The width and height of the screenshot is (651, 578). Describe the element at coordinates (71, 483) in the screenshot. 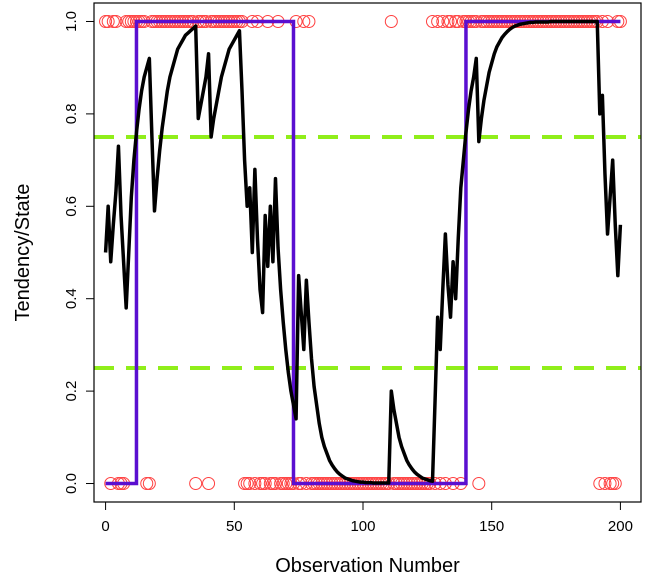

I see `y-tick-label: 0.0` at that location.